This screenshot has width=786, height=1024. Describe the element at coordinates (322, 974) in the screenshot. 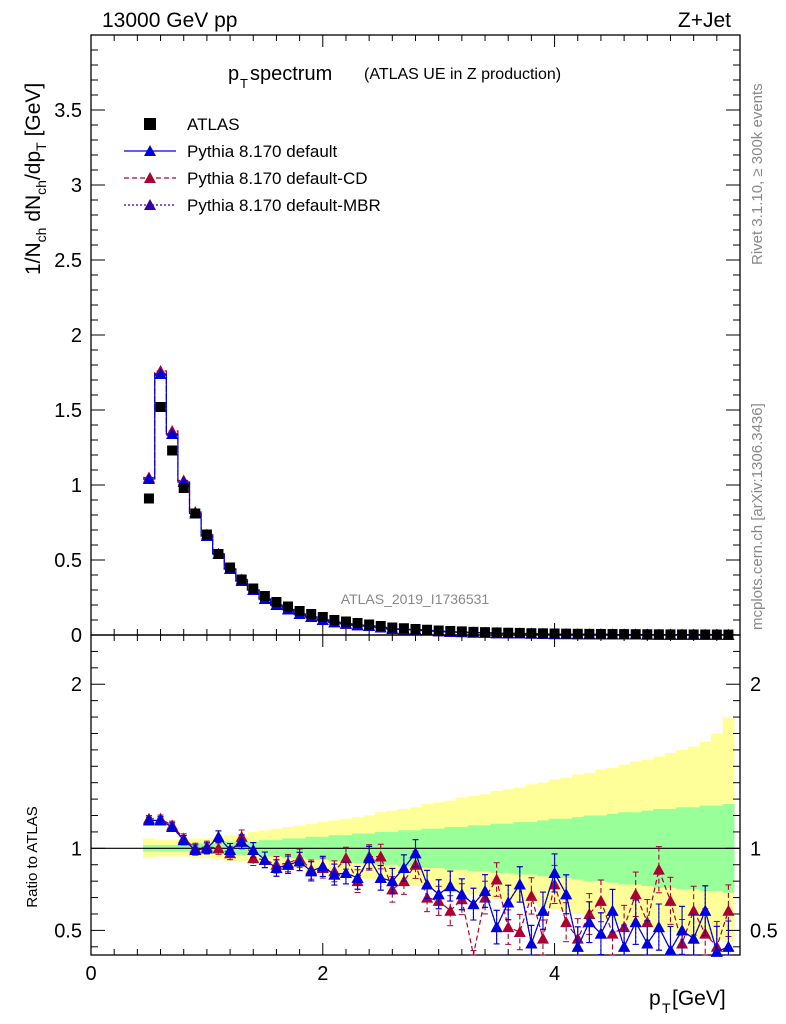

I see `x-tick-label: 2` at that location.